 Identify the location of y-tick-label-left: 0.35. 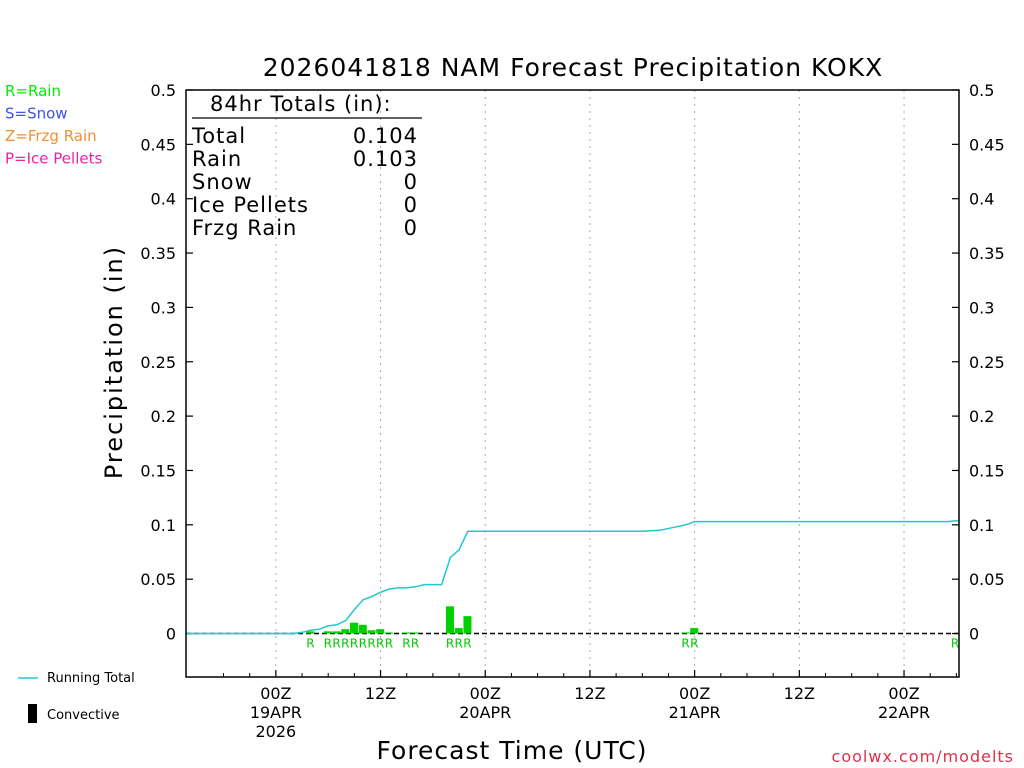
(158, 253).